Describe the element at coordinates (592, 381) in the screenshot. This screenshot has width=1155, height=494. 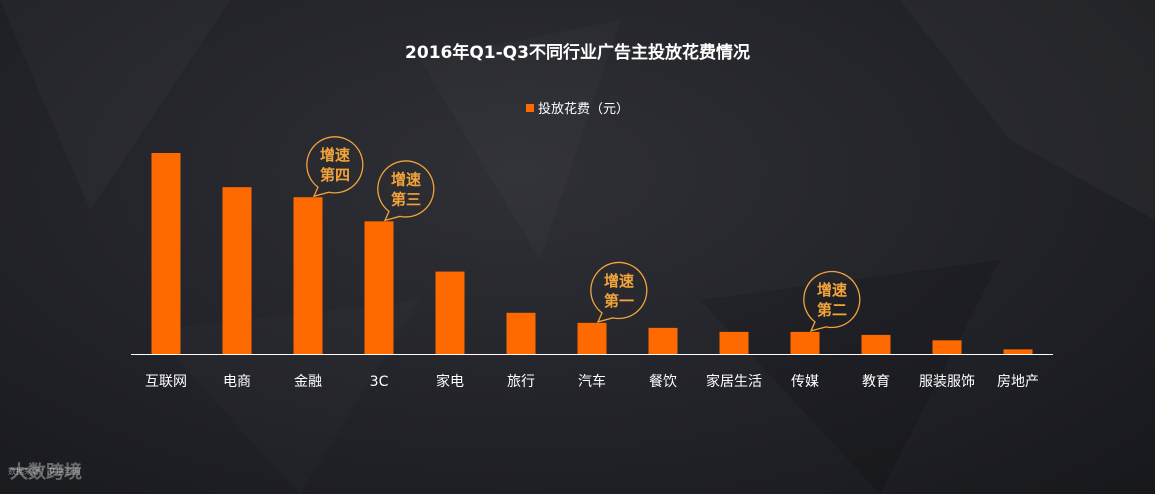
I see `x-tick-label: 汽车` at that location.